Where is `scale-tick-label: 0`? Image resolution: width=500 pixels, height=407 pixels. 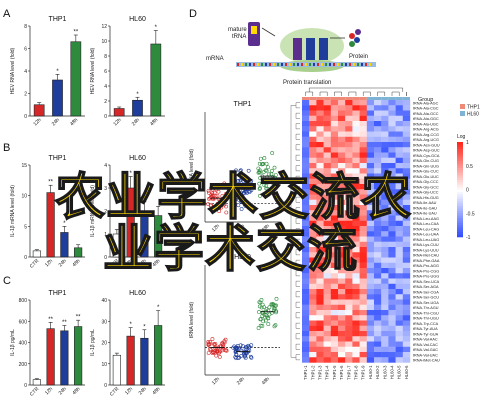 scale-tick-label: 0 is located at coordinates (467, 191).